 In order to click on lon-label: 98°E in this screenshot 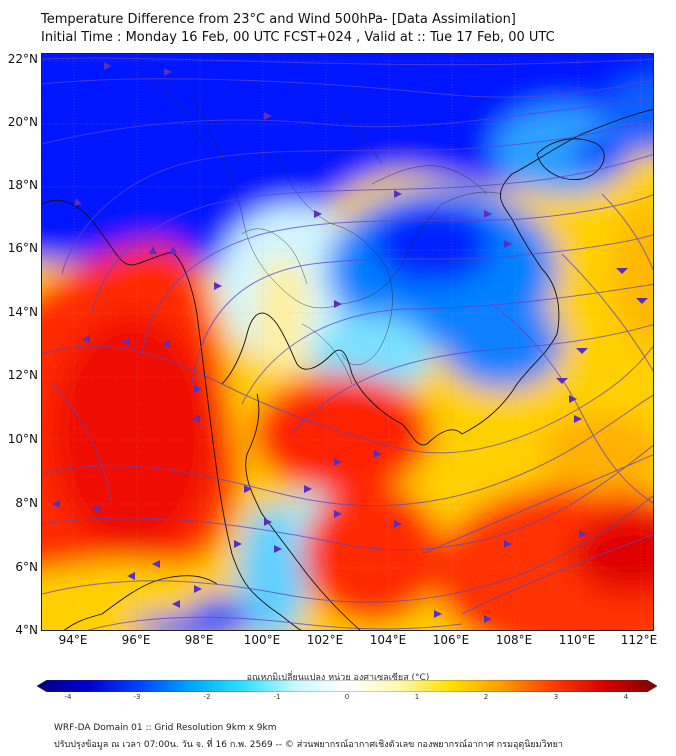, I will do `click(199, 640)`.